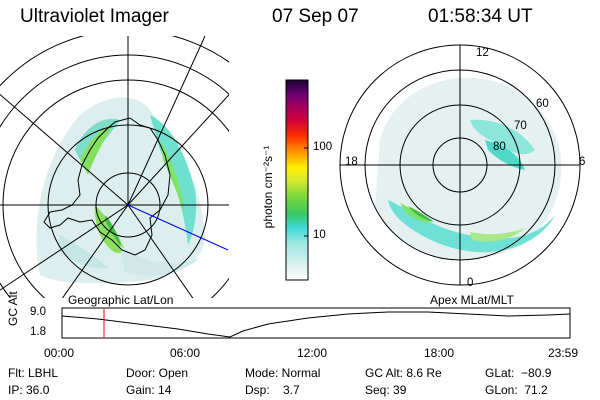  Describe the element at coordinates (480, 16) in the screenshot. I see `time-label: 01:58:34 UT` at that location.